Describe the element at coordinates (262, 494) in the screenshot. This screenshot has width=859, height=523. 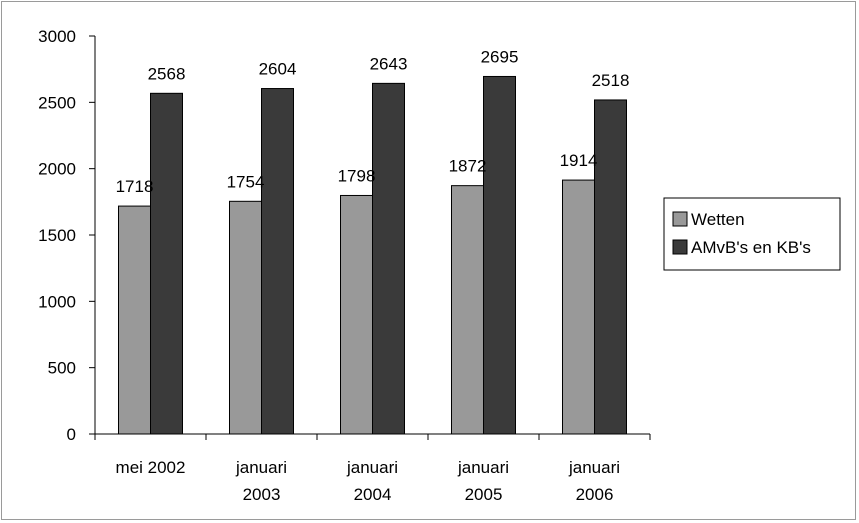
I see `x-category-label: 2003` at that location.